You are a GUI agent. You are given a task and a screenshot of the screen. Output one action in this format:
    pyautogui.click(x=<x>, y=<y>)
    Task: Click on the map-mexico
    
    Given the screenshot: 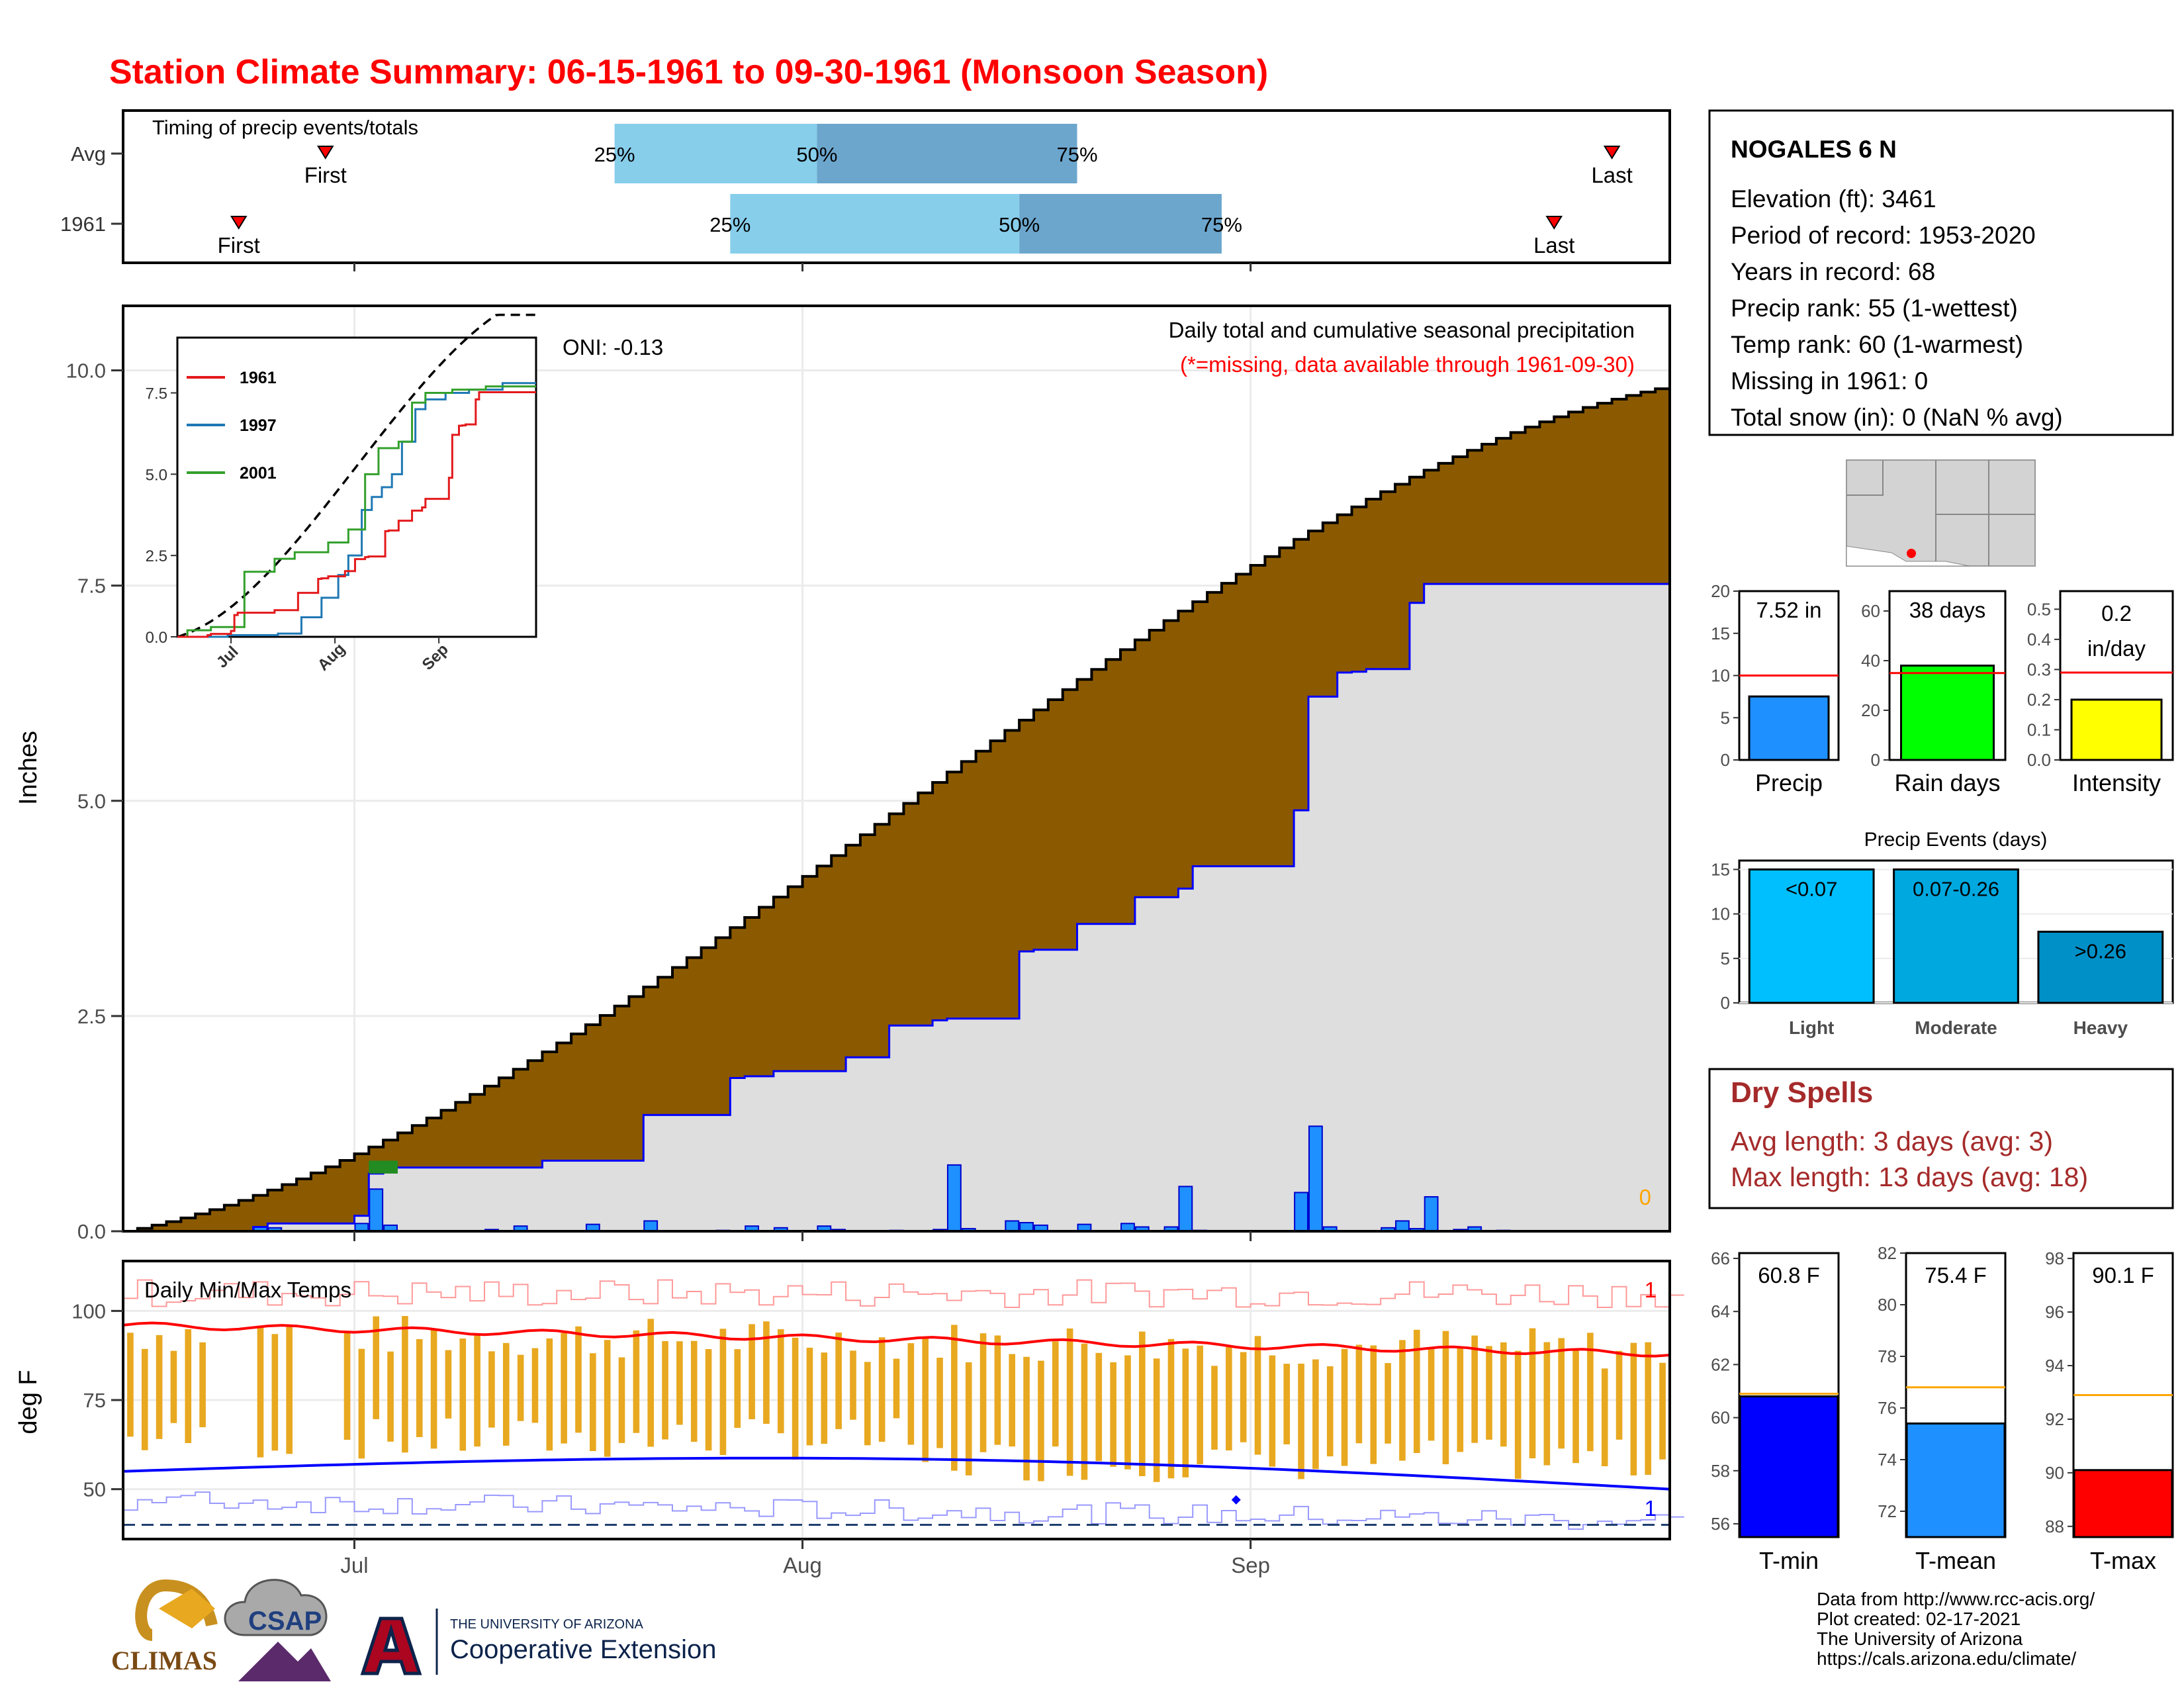 What is the action you would take?
    pyautogui.click(x=1908, y=556)
    